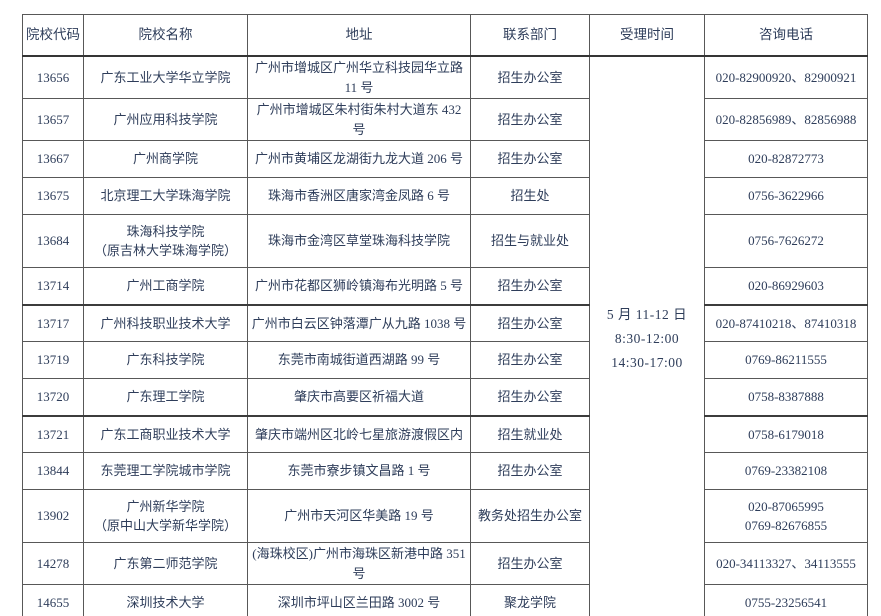 Image resolution: width=881 pixels, height=616 pixels. Describe the element at coordinates (786, 286) in the screenshot. I see `cell-phone: 020-86929603` at that location.